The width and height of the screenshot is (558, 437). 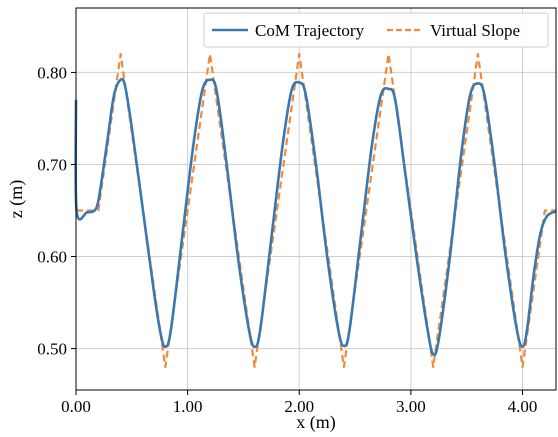 I want to click on legend-label-slope: Virtual Slope, so click(x=475, y=30).